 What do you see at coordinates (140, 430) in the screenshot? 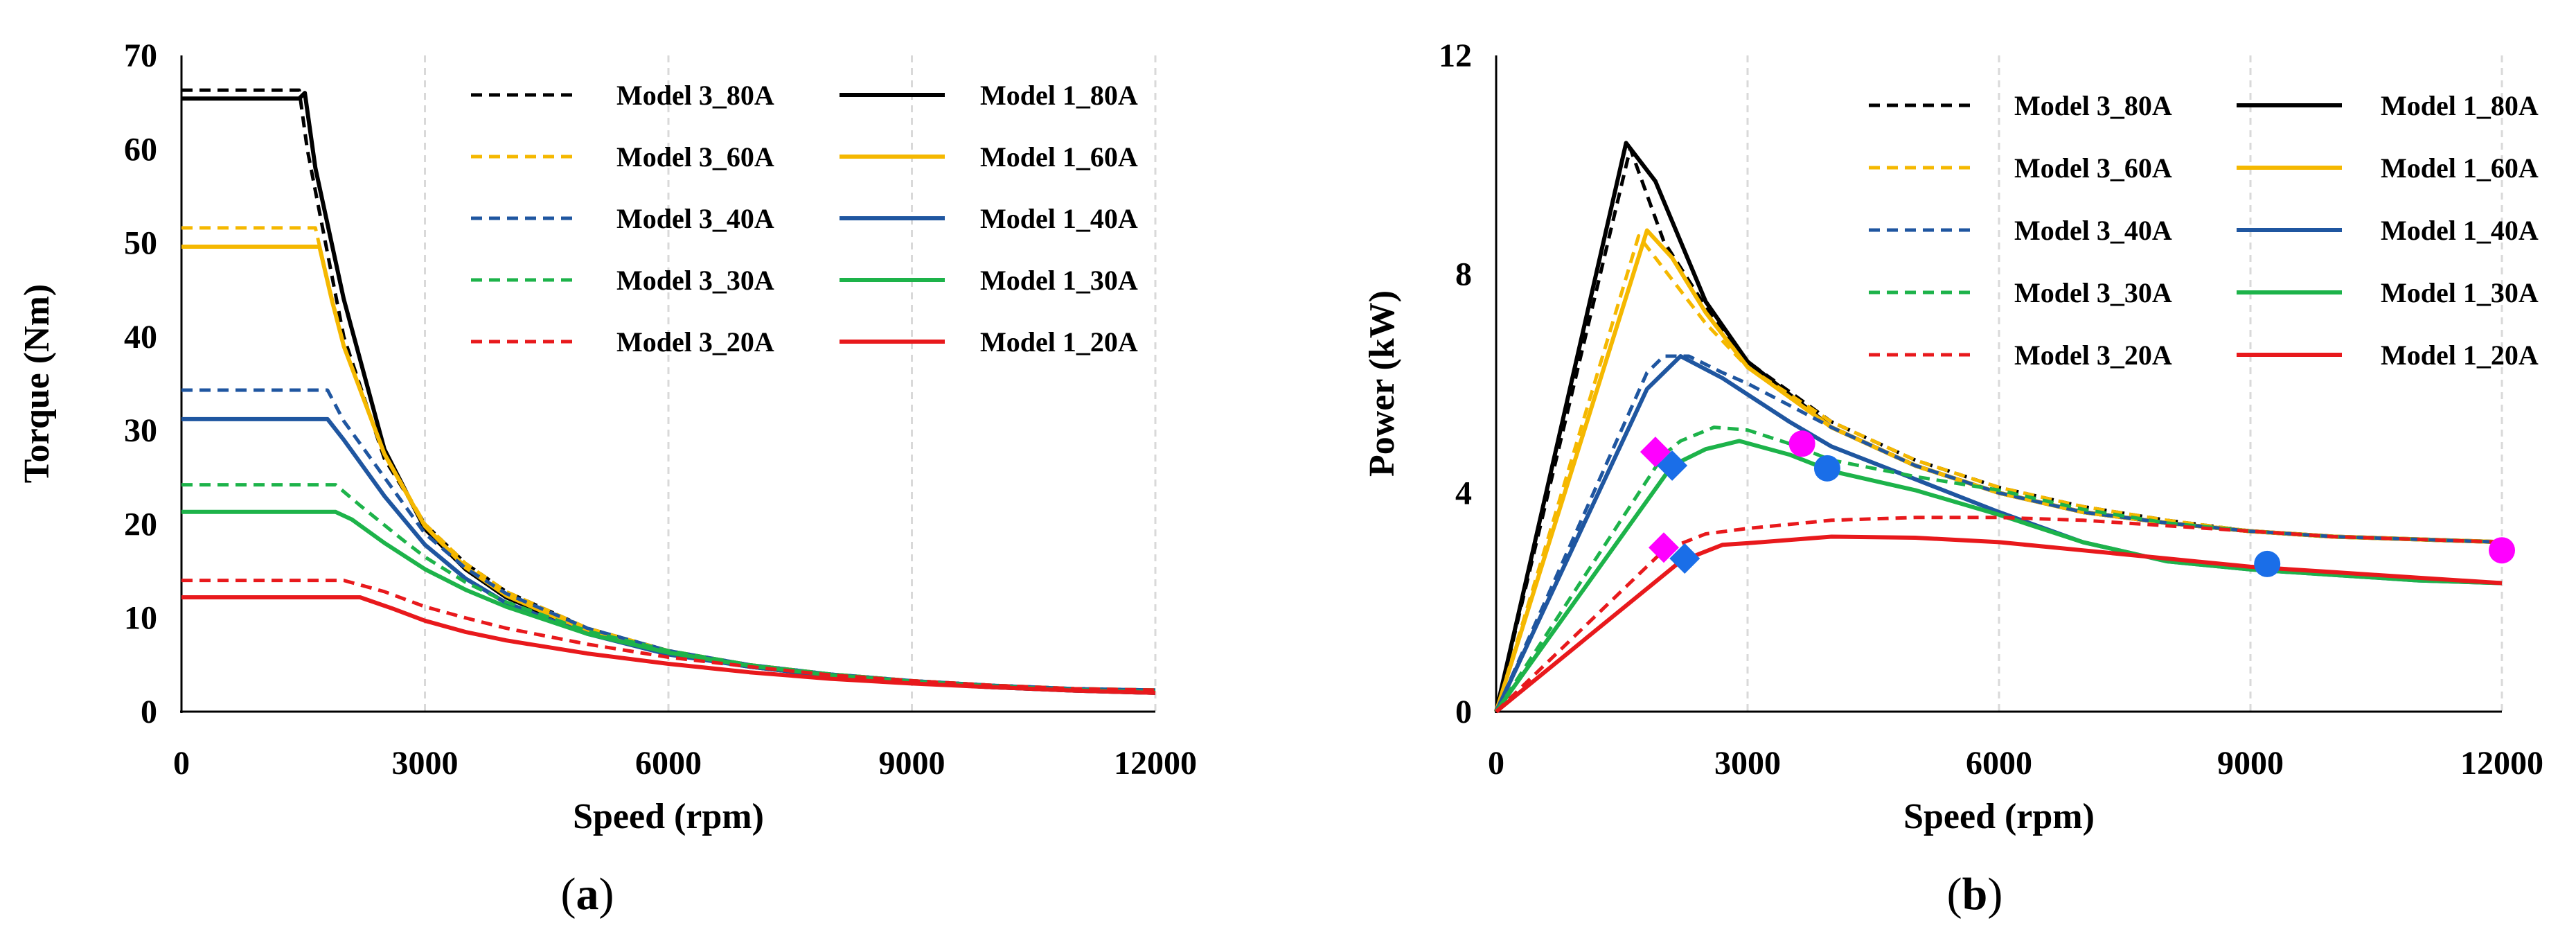
I see `y-tick-label-30: 30` at bounding box center [140, 430].